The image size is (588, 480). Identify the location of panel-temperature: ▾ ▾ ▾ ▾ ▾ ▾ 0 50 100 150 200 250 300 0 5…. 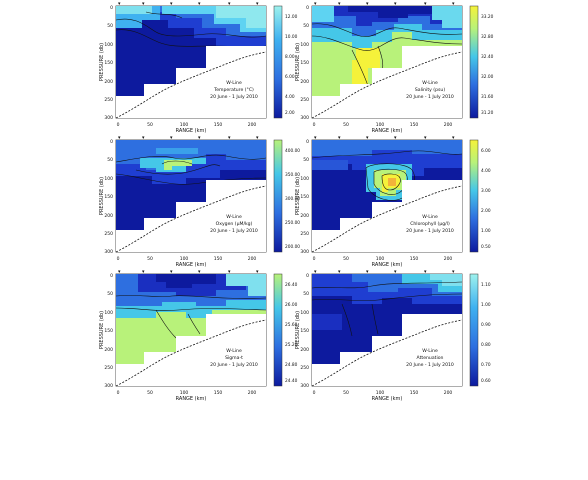
(198, 67).